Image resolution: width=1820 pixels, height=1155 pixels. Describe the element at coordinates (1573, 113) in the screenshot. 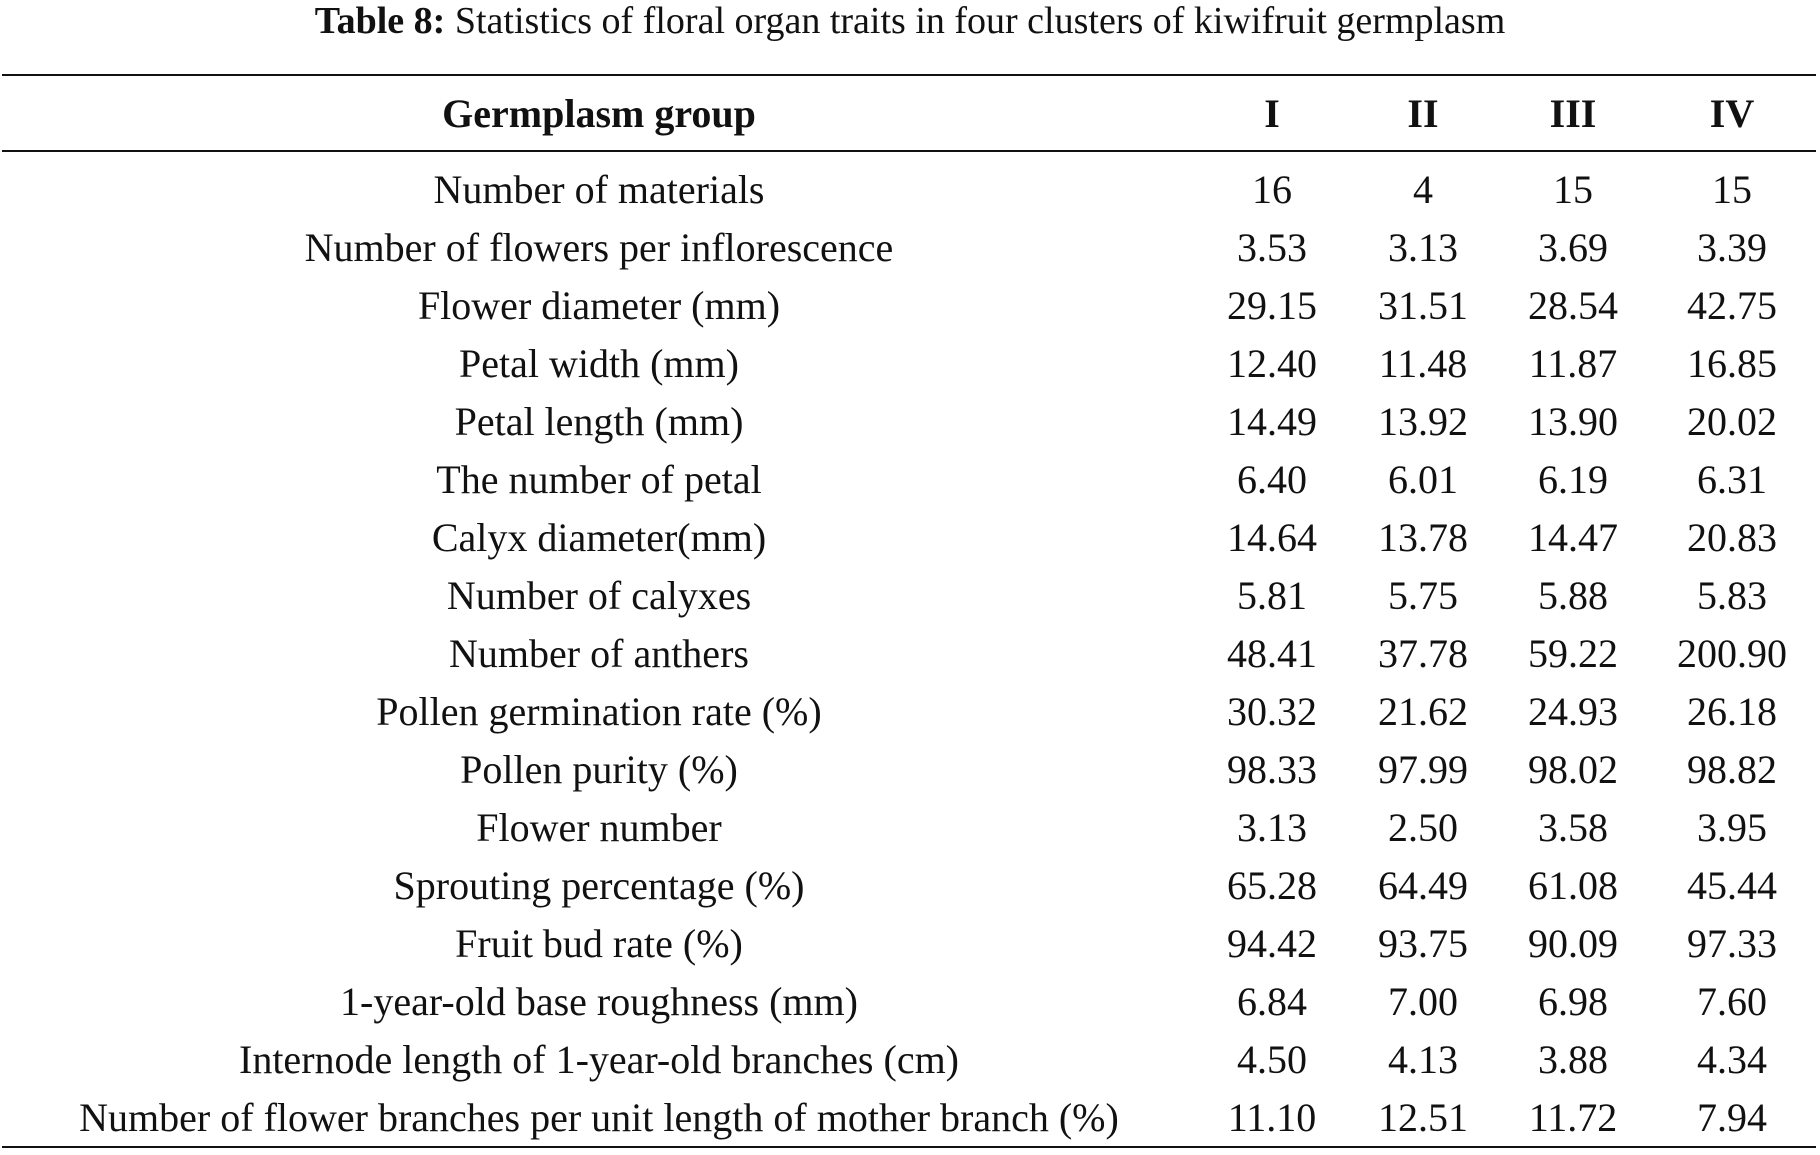

I see `header-group-iii: III` at that location.